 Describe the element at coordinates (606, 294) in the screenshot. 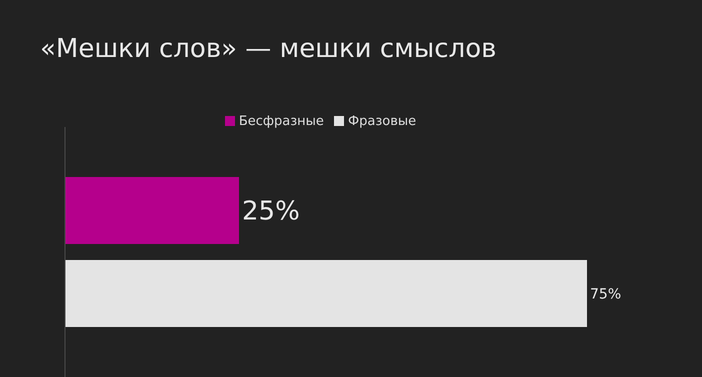

I see `data-label: 75%` at that location.